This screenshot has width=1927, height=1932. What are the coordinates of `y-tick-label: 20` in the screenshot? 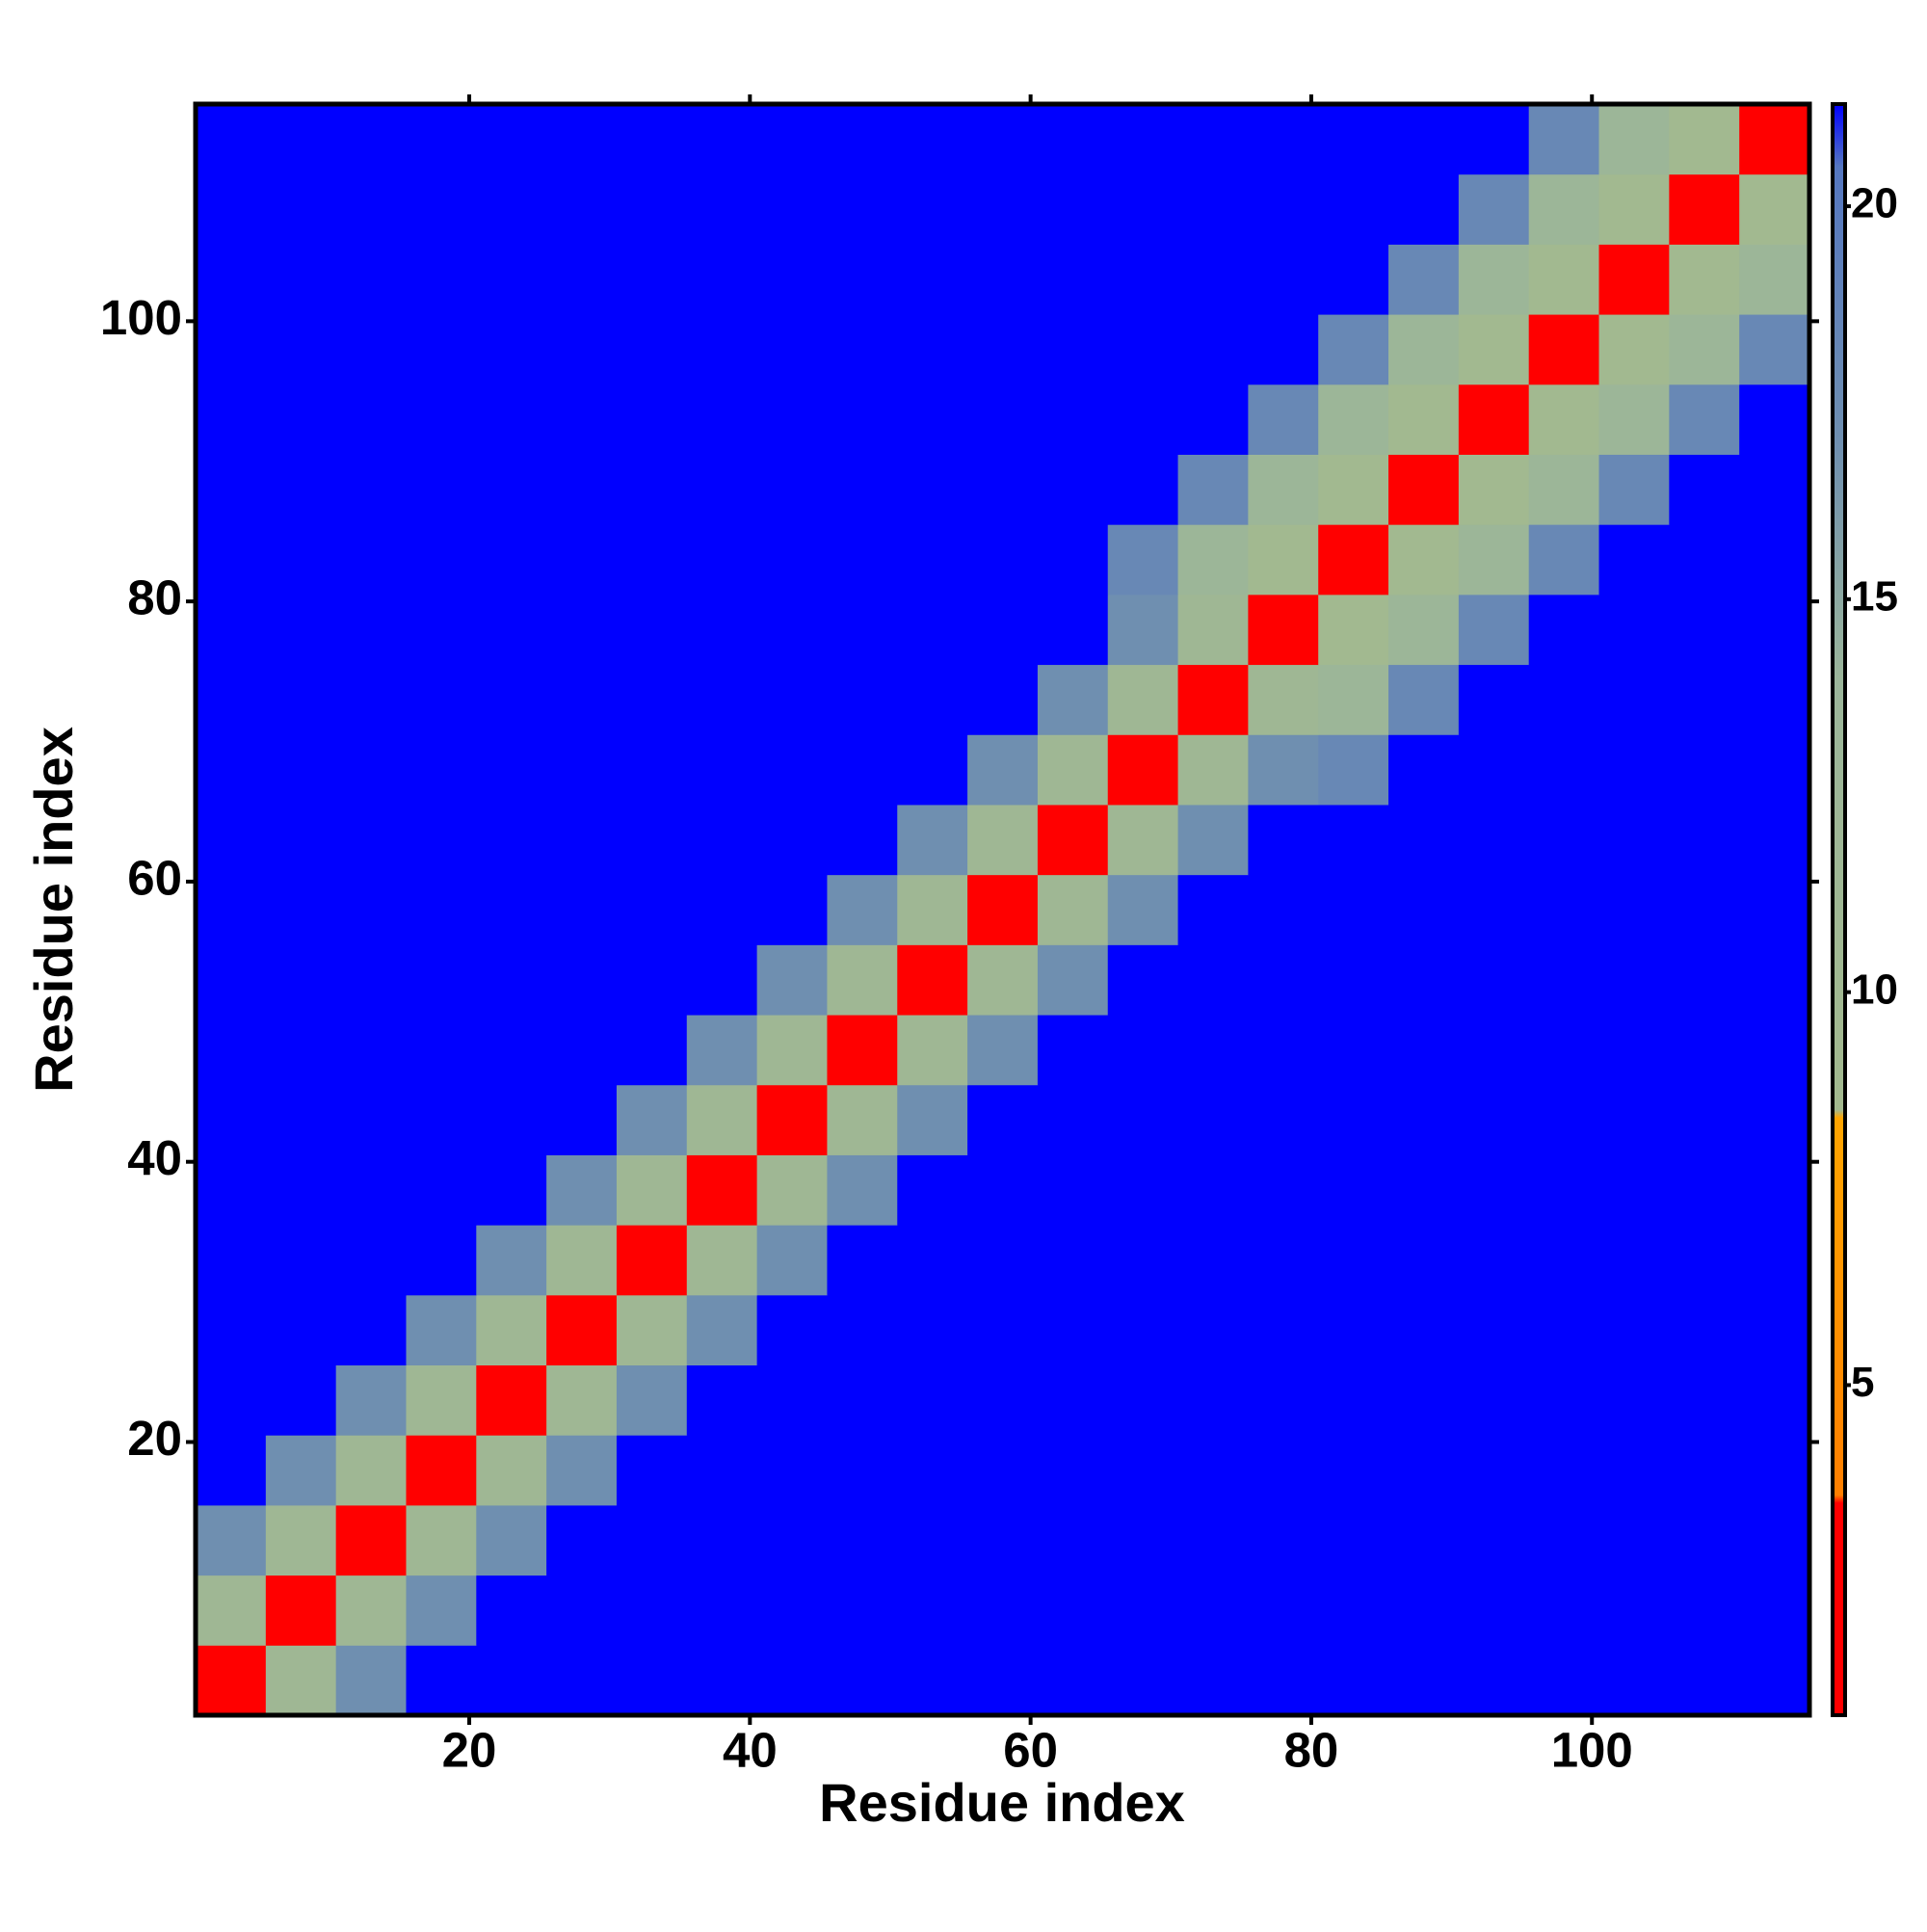 It's located at (154, 1438).